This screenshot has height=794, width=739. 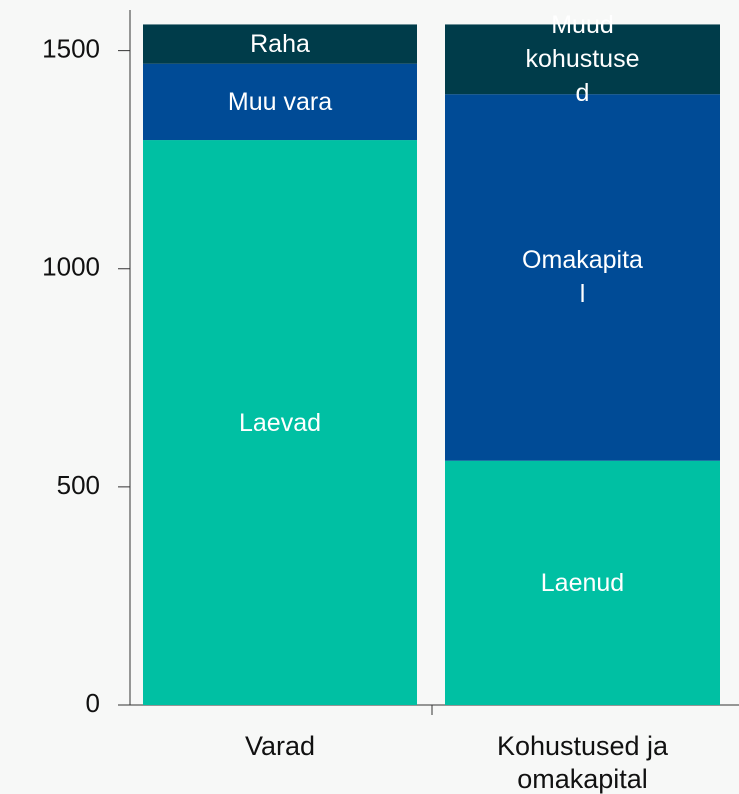 I want to click on y-tick-label: 0, so click(x=93, y=703).